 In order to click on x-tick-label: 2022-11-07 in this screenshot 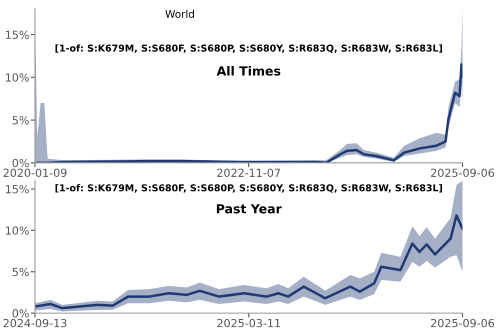, I will do `click(248, 173)`.